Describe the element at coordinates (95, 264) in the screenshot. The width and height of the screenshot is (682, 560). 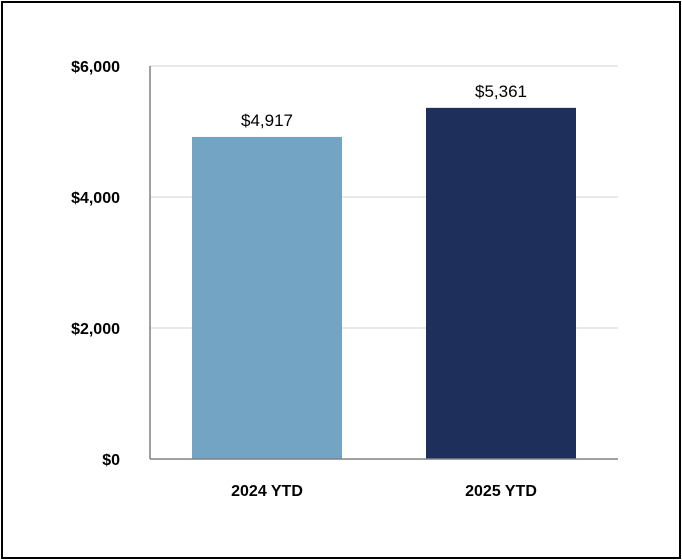
I see `y-axis-ticks: $0 $2,000 $4,000 $6,000` at that location.